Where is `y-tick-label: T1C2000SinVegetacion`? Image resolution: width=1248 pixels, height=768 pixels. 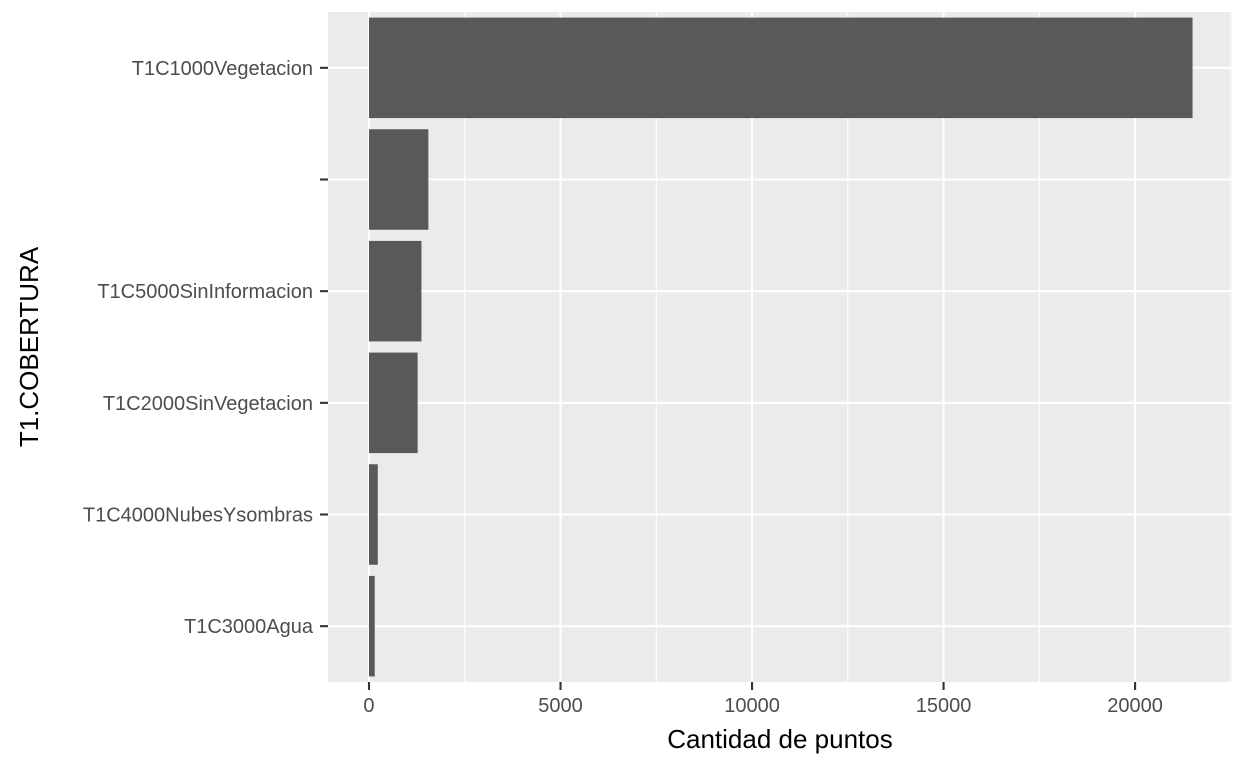
y-tick-label: T1C2000SinVegetacion is located at coordinates (208, 404).